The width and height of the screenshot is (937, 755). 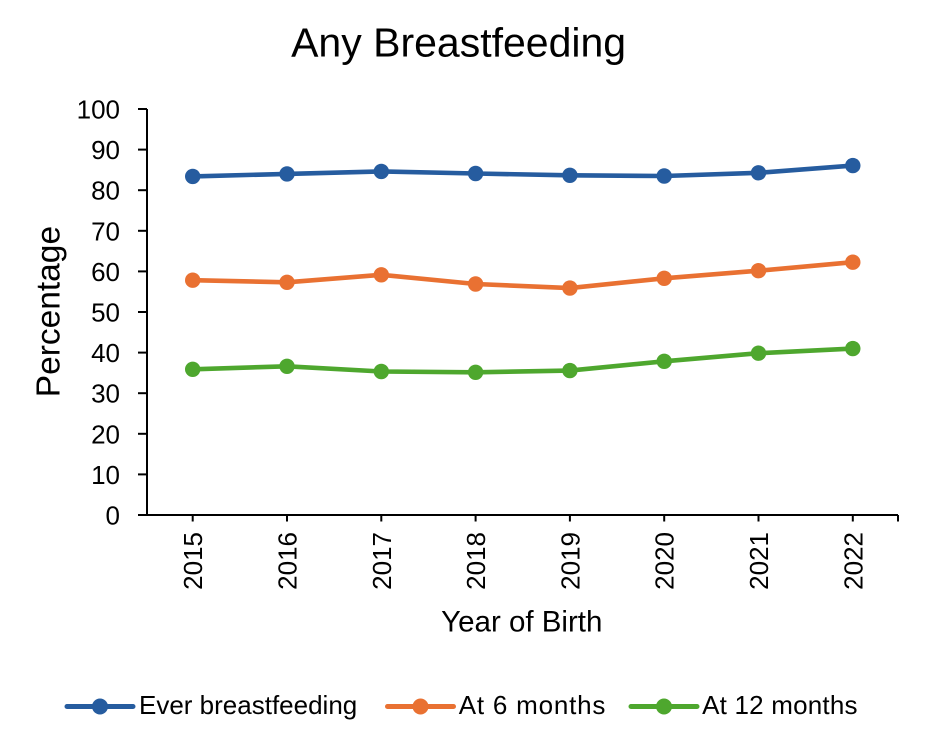 What do you see at coordinates (105, 434) in the screenshot?
I see `svg-text: 20` at bounding box center [105, 434].